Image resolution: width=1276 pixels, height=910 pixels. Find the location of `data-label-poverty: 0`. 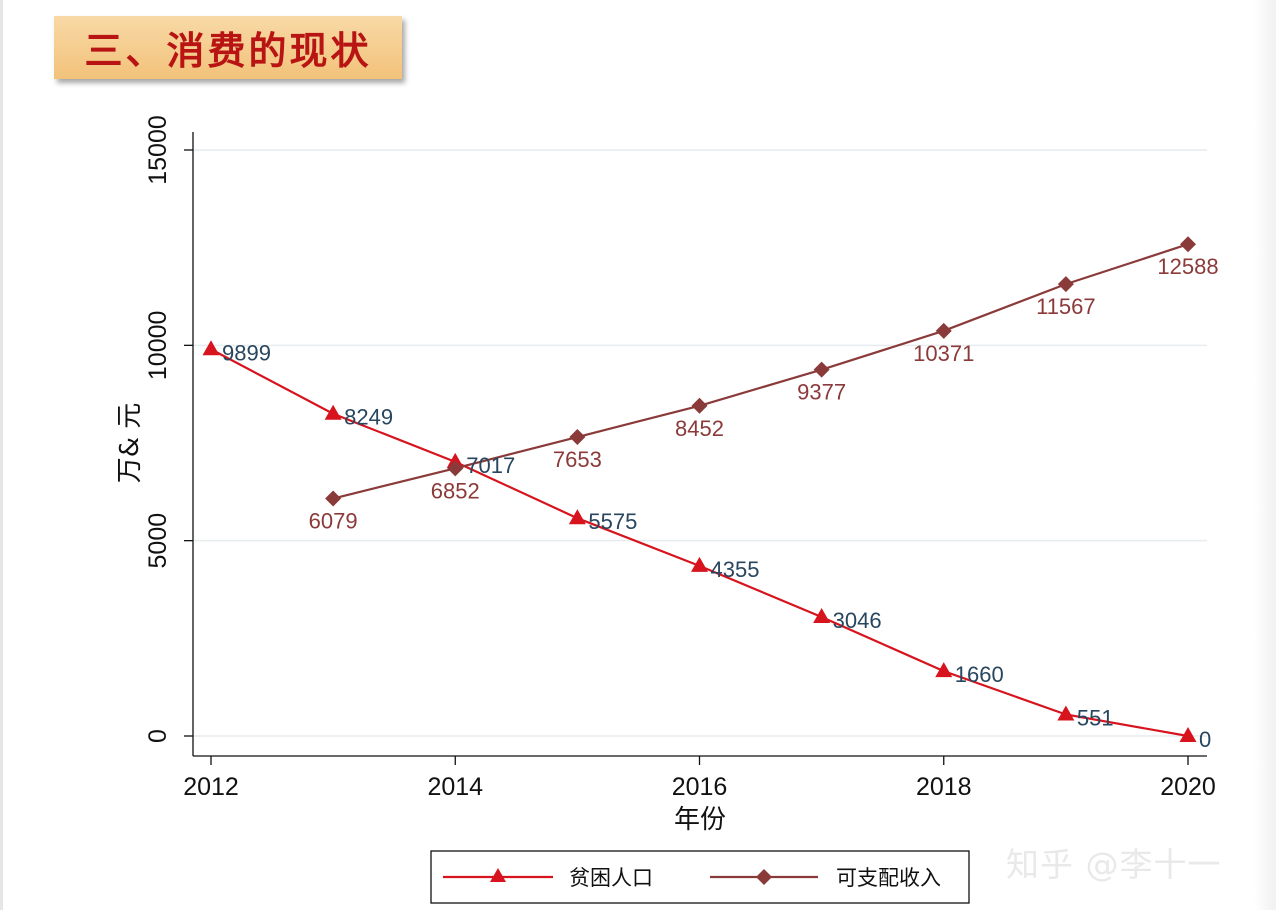

data-label-poverty: 0 is located at coordinates (1205, 739).